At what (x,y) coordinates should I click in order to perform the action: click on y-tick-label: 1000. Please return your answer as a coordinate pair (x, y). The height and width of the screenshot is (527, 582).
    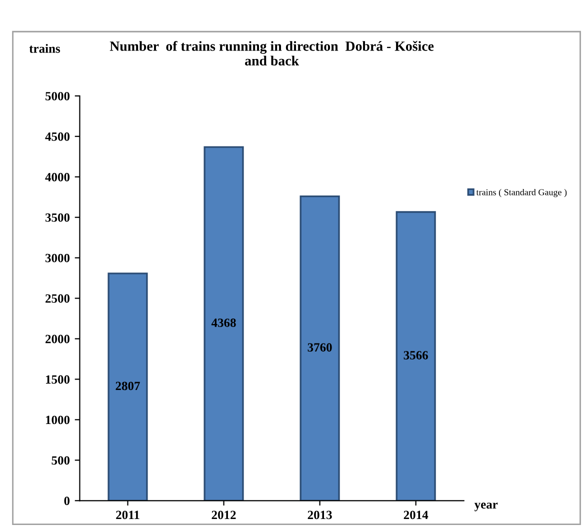
    Looking at the image, I should click on (58, 420).